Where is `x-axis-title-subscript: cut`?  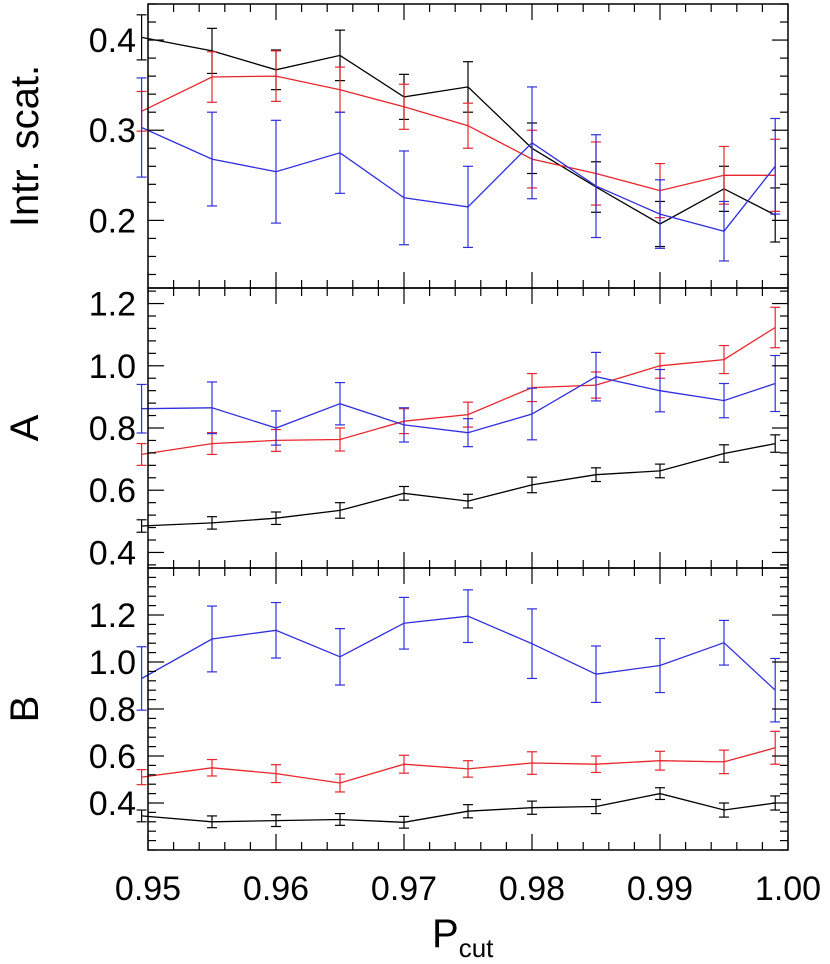
x-axis-title-subscript: cut is located at coordinates (476, 948).